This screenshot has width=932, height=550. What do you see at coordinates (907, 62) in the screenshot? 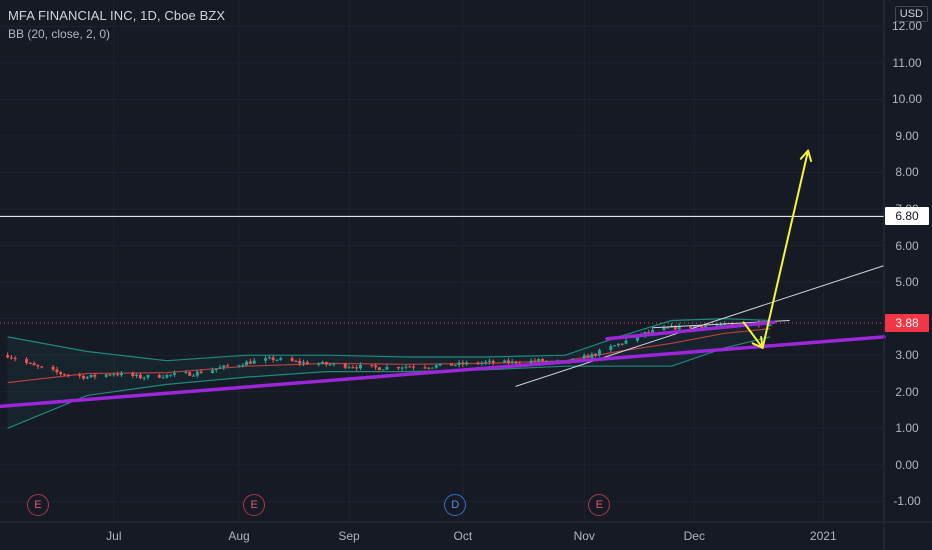
I see `y-tick-label: 11.00` at bounding box center [907, 62].